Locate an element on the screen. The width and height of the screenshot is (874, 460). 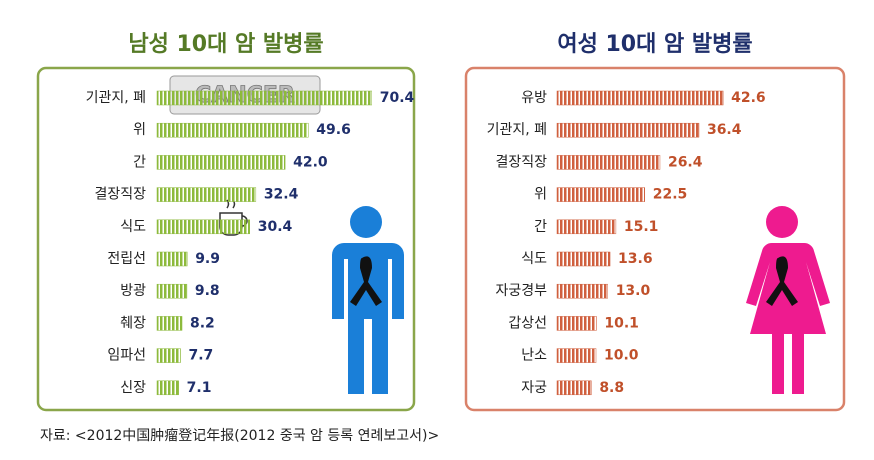
value-label: 8.8 is located at coordinates (611, 388).